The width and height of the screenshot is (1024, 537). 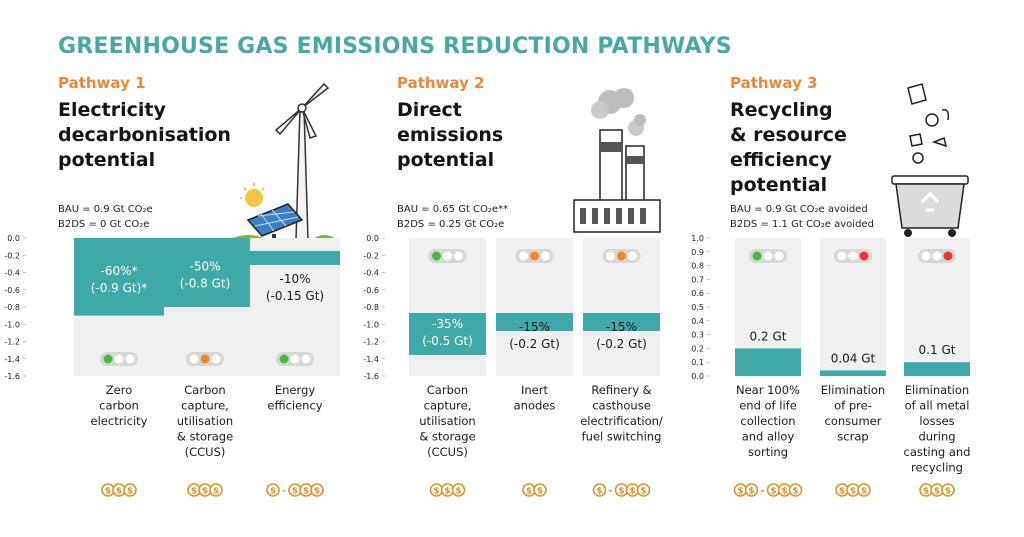 I want to click on y-tick-label: -1.2, so click(x=371, y=342).